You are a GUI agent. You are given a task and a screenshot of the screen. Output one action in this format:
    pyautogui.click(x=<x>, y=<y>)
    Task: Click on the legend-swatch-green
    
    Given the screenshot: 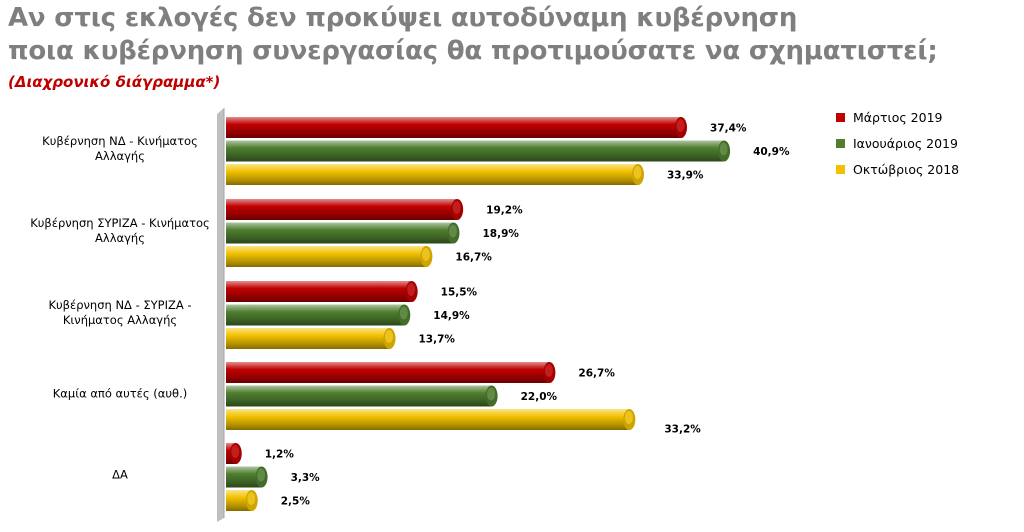 What is the action you would take?
    pyautogui.click(x=840, y=143)
    